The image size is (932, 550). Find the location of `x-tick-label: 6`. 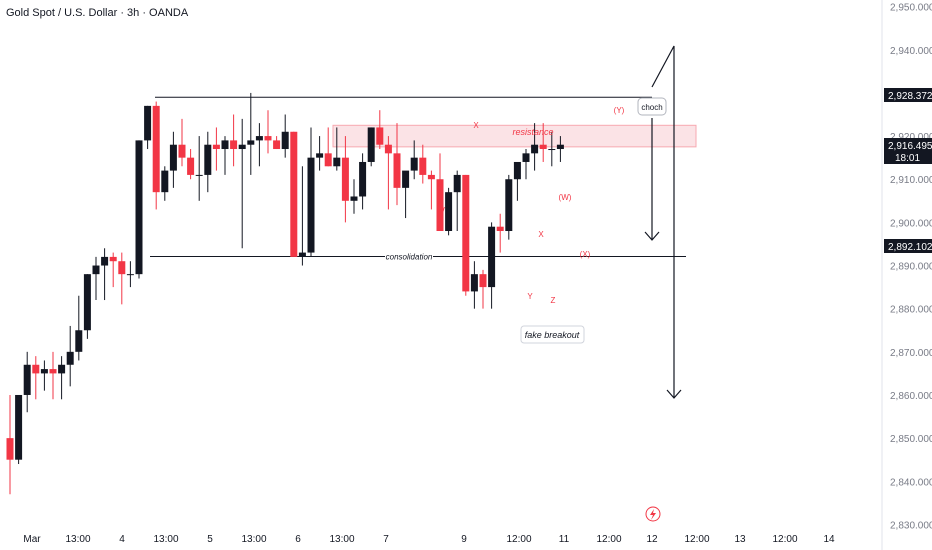

x-tick-label: 6 is located at coordinates (298, 539).